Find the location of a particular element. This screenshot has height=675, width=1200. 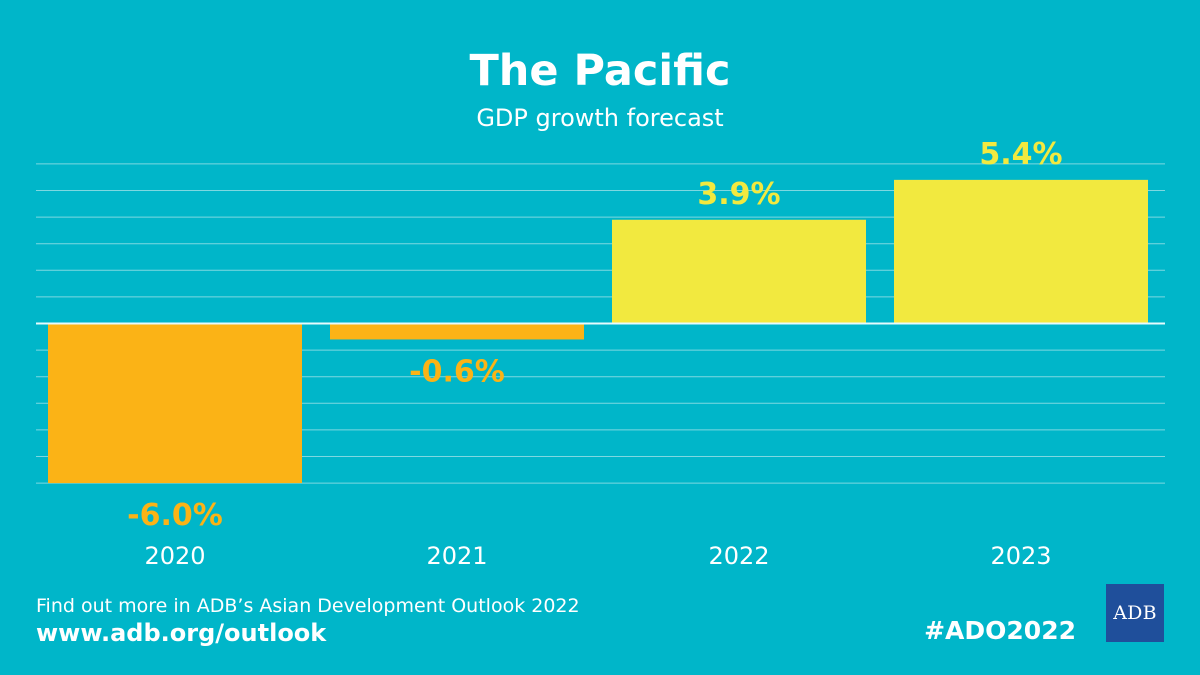

bar-2022 is located at coordinates (739, 271).